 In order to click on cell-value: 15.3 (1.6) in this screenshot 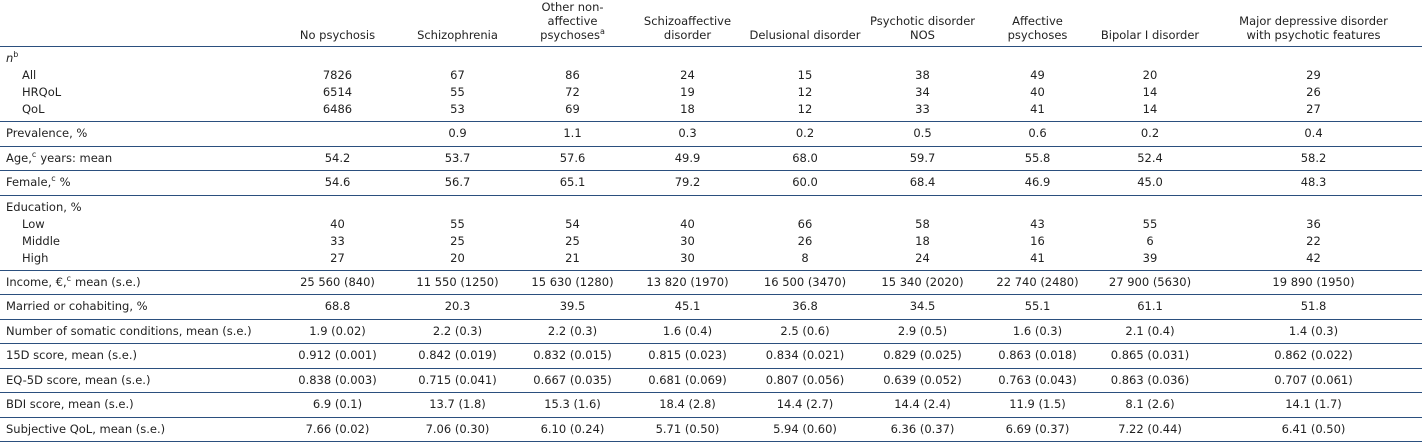, I will do `click(572, 404)`.